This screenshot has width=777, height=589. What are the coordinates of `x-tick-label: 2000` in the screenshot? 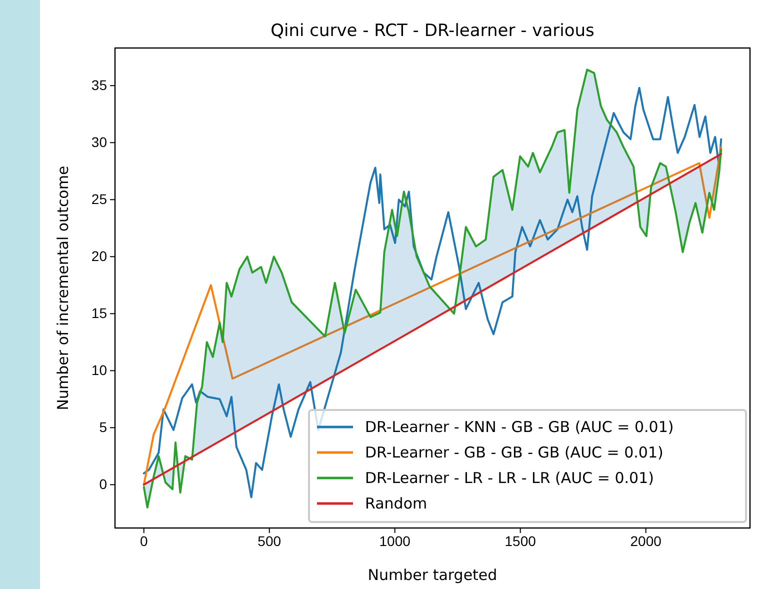 It's located at (646, 540).